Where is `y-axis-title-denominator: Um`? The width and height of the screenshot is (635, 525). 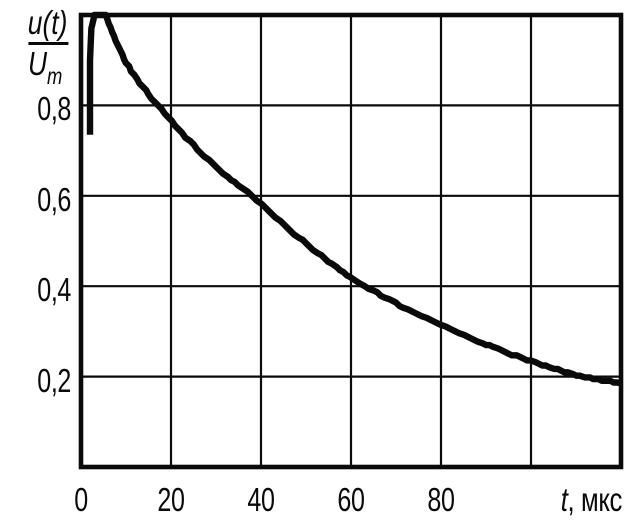 y-axis-title-denominator: Um is located at coordinates (45, 66).